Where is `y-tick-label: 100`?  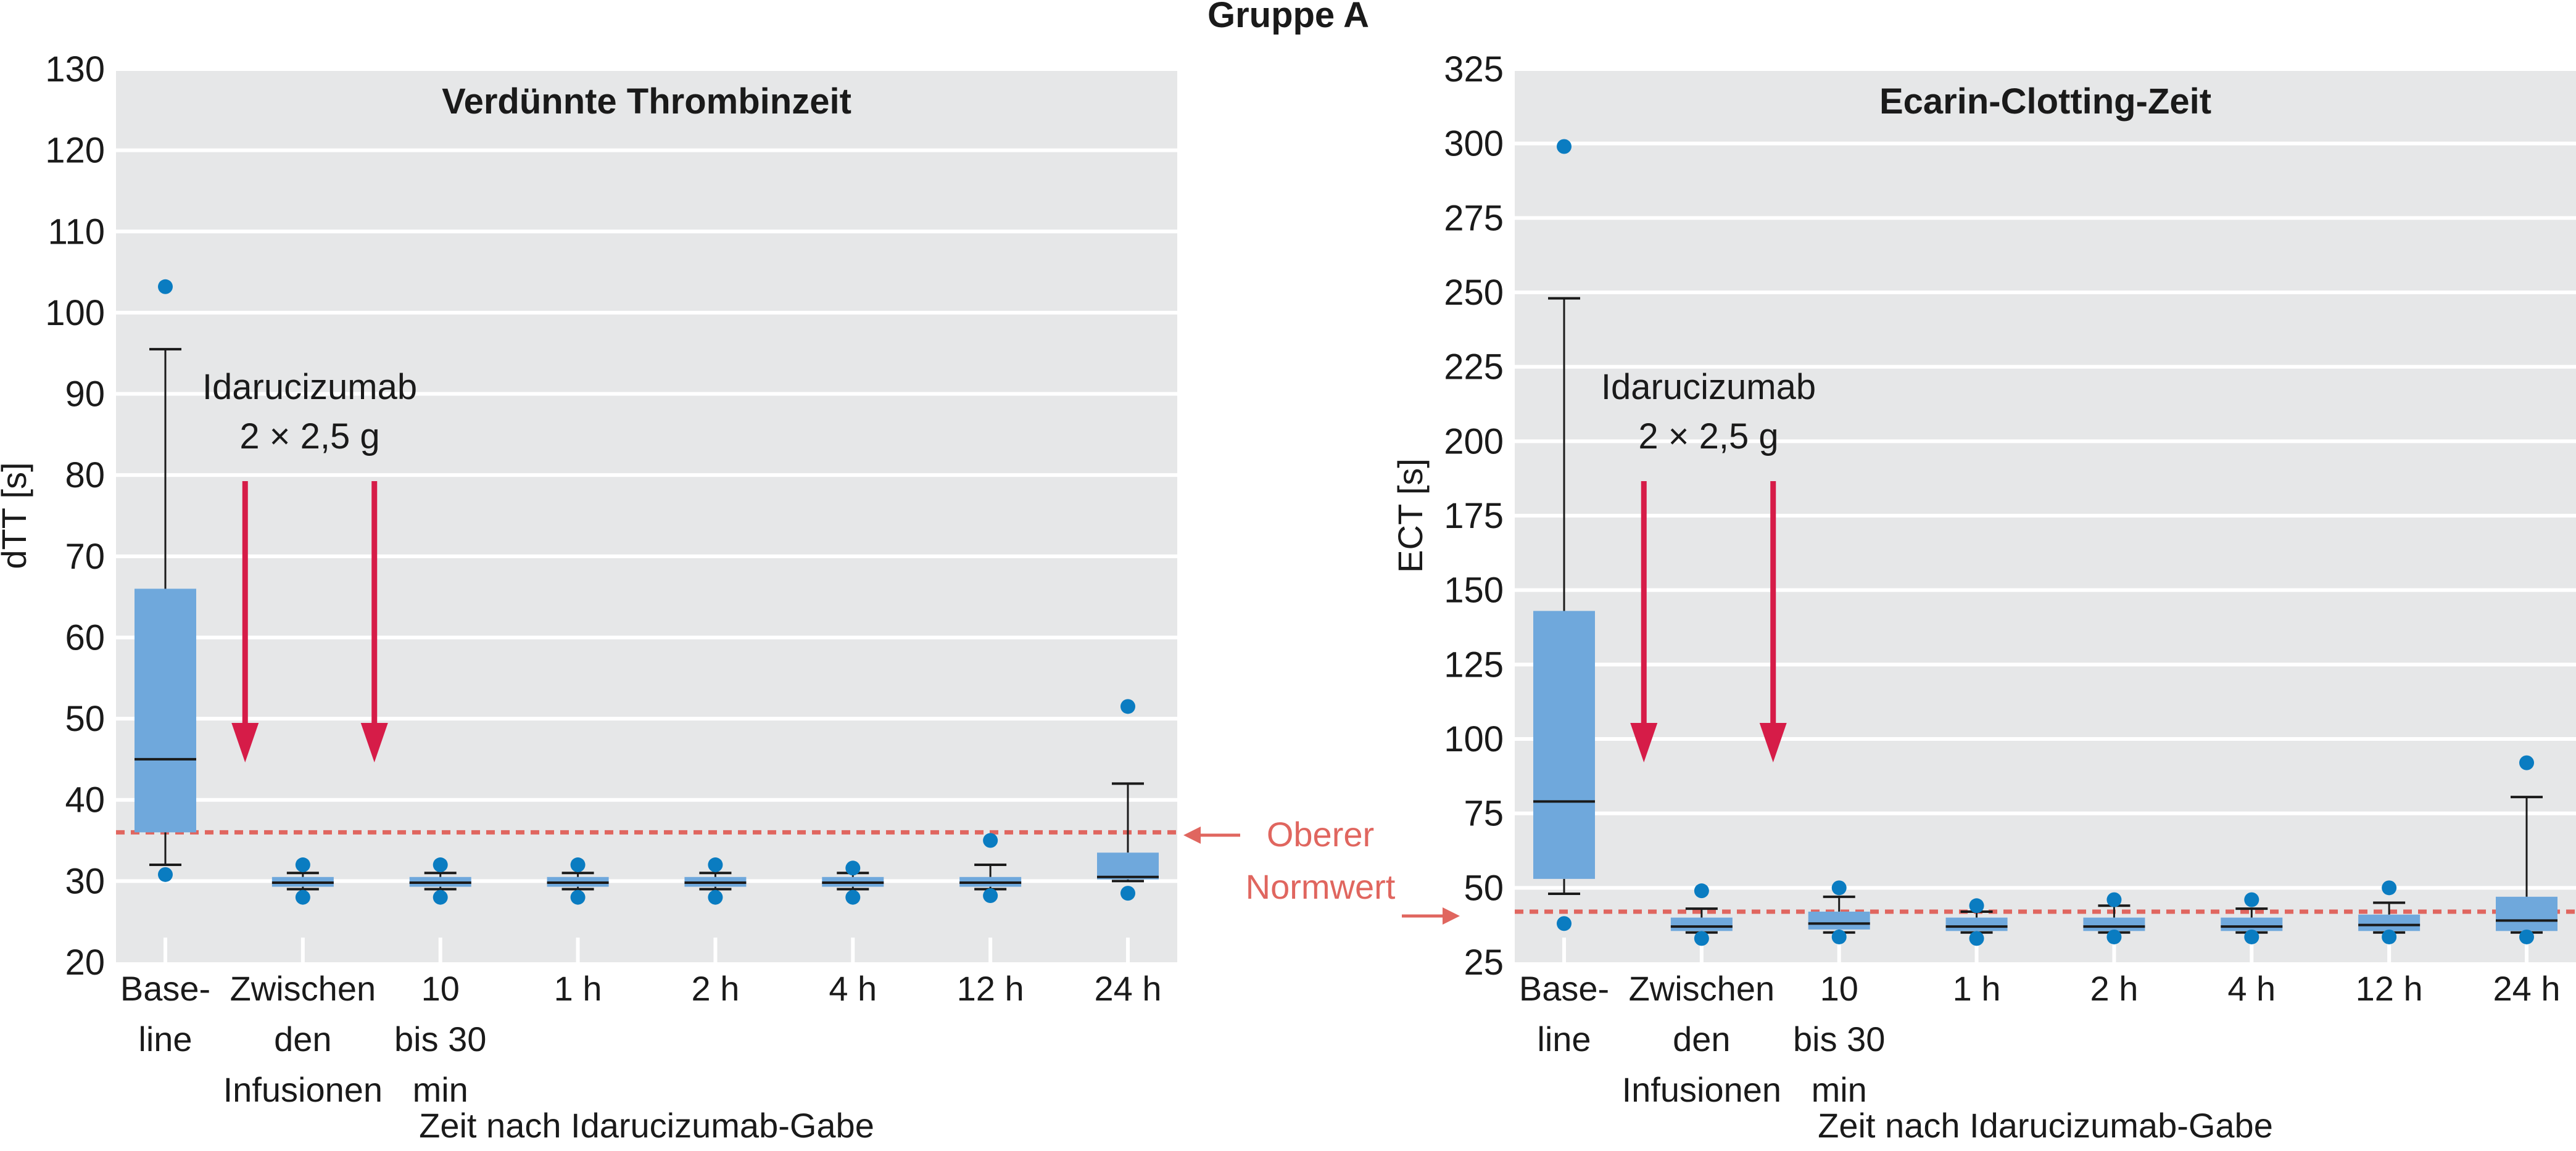
y-tick-label: 100 is located at coordinates (75, 313).